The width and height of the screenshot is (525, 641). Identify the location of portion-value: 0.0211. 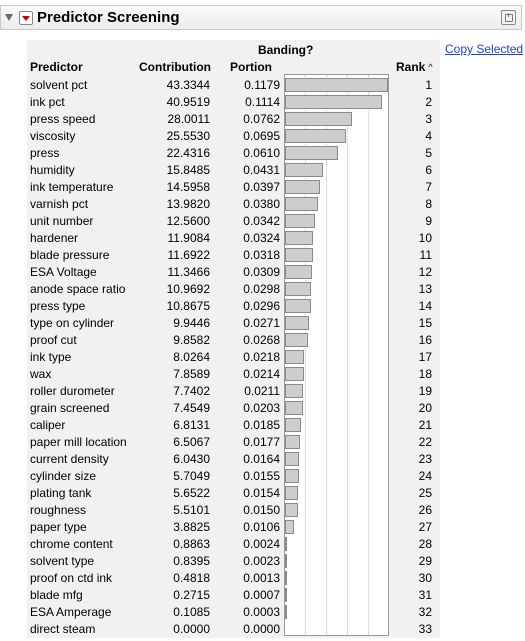
(262, 391).